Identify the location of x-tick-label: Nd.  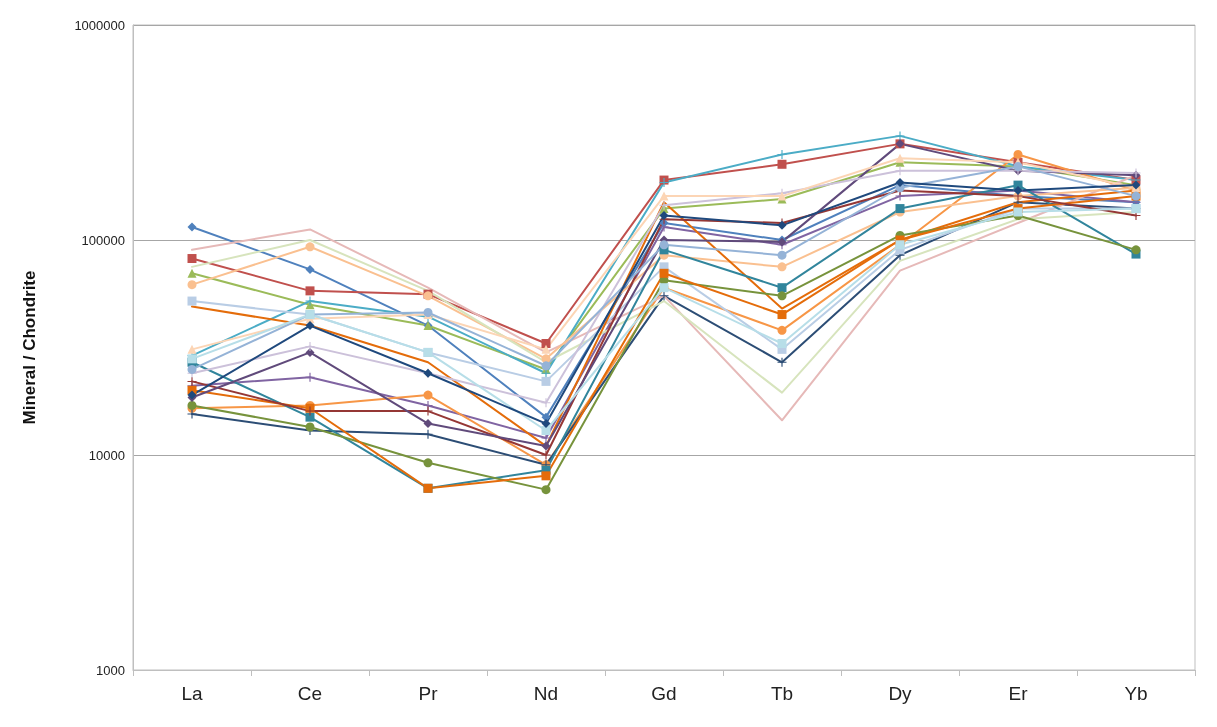
(546, 693).